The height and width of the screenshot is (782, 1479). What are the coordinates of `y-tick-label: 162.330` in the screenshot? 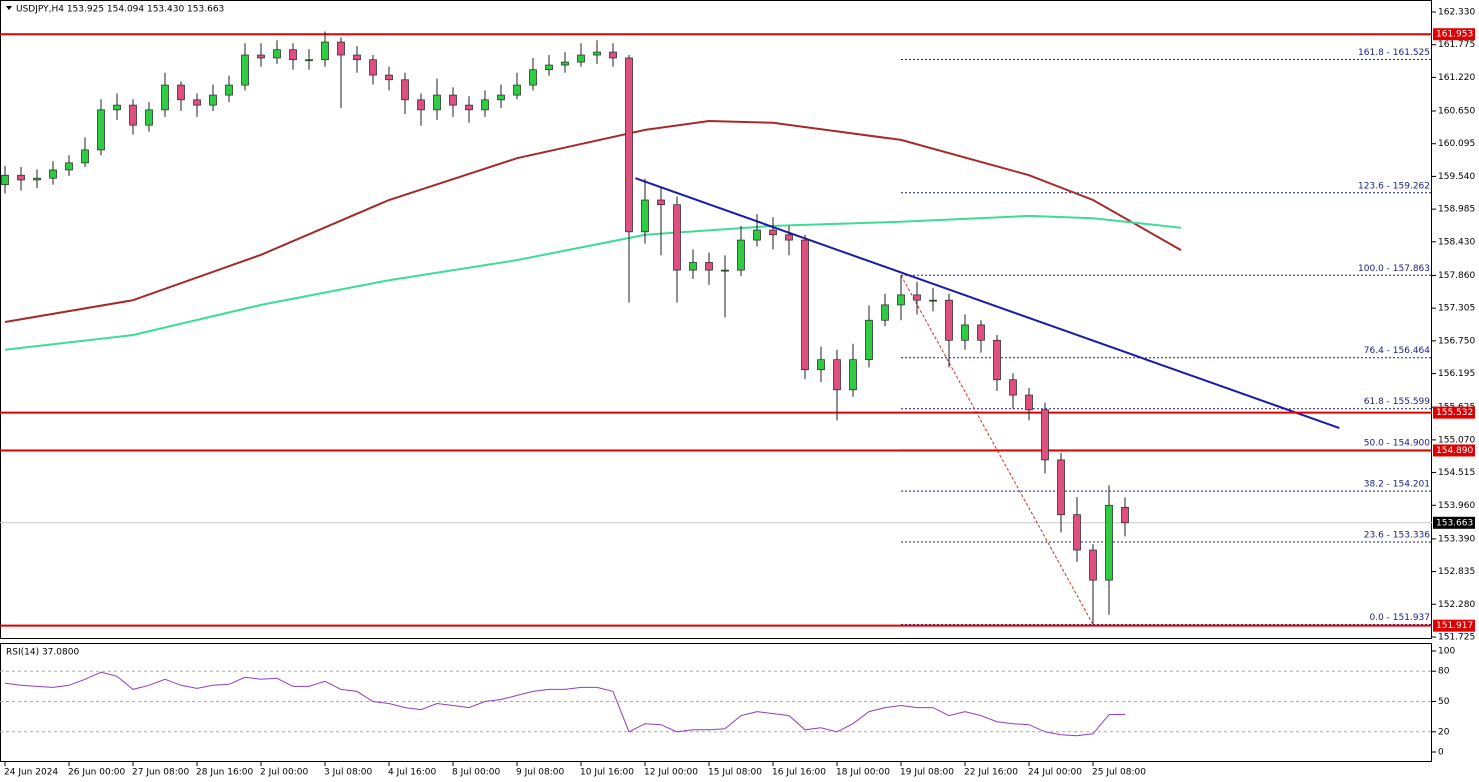 It's located at (1456, 13).